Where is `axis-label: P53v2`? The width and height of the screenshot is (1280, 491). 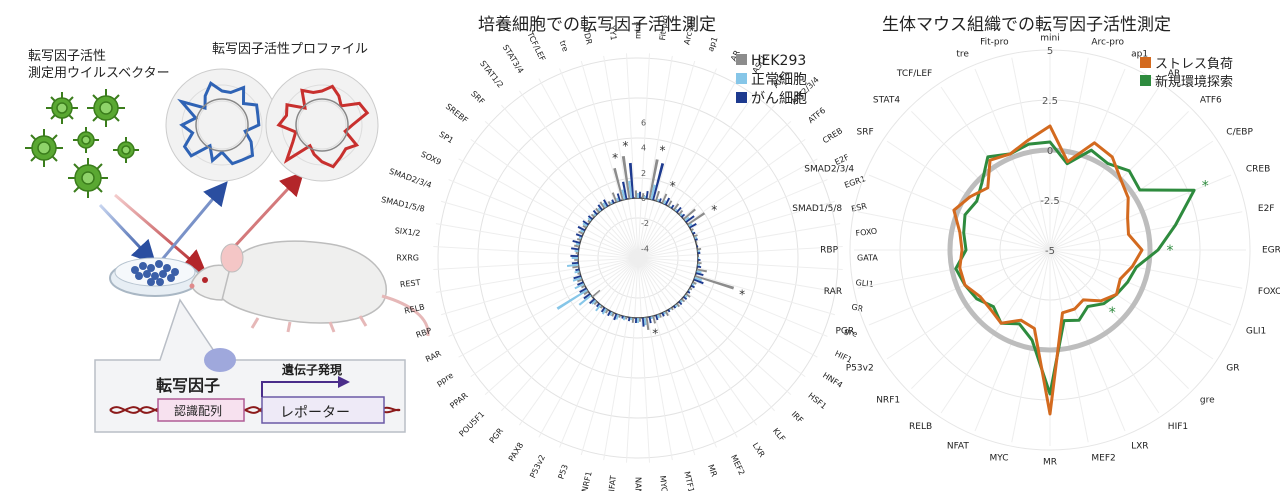 axis-label: P53v2 is located at coordinates (860, 368).